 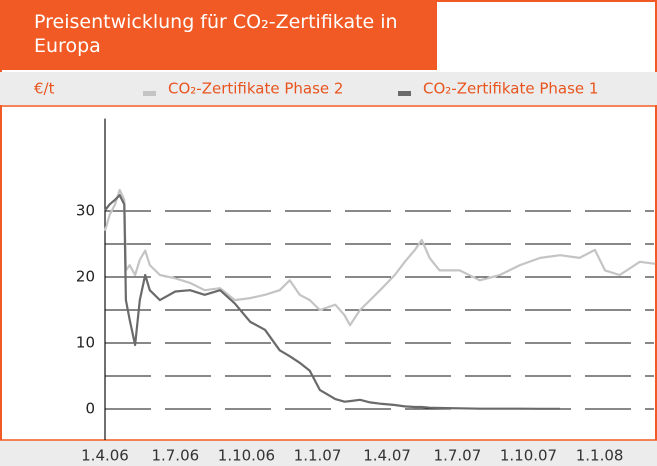 I want to click on y-tick-label: 0, so click(x=90, y=409).